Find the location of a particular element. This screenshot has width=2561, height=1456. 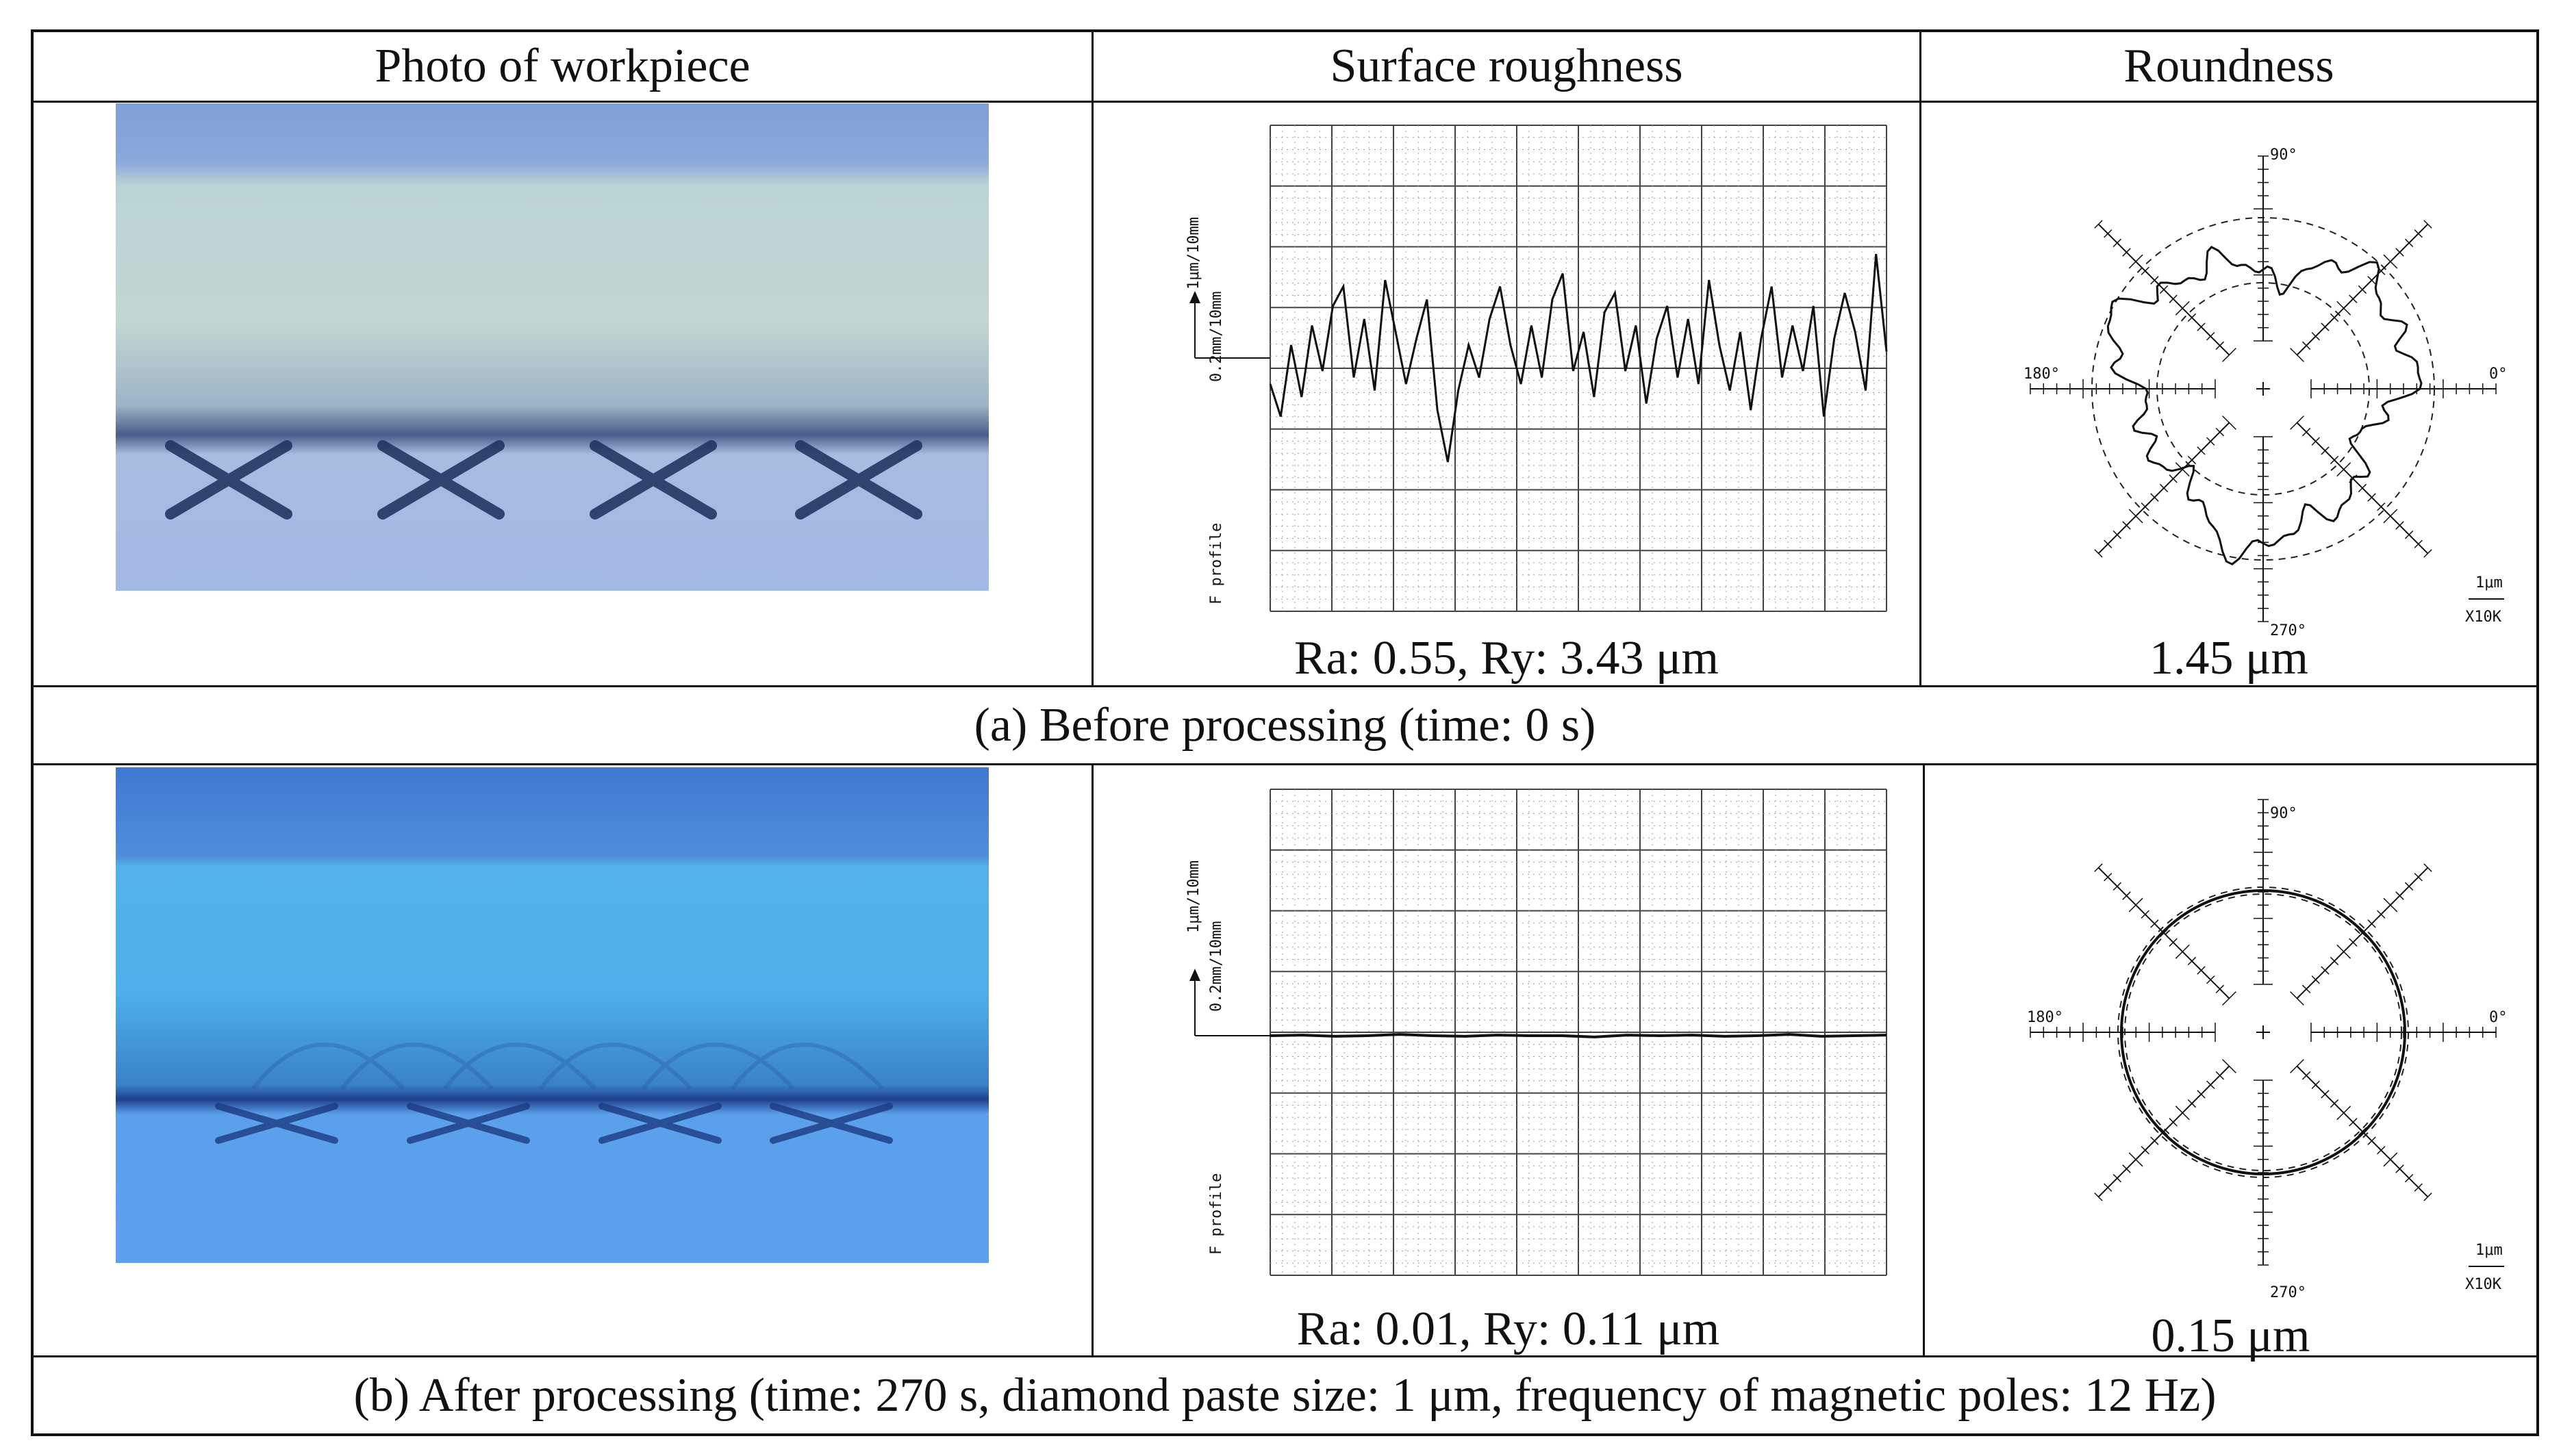

caption-before-processing: (a) Before processing (time: 0 s) is located at coordinates (1285, 725).